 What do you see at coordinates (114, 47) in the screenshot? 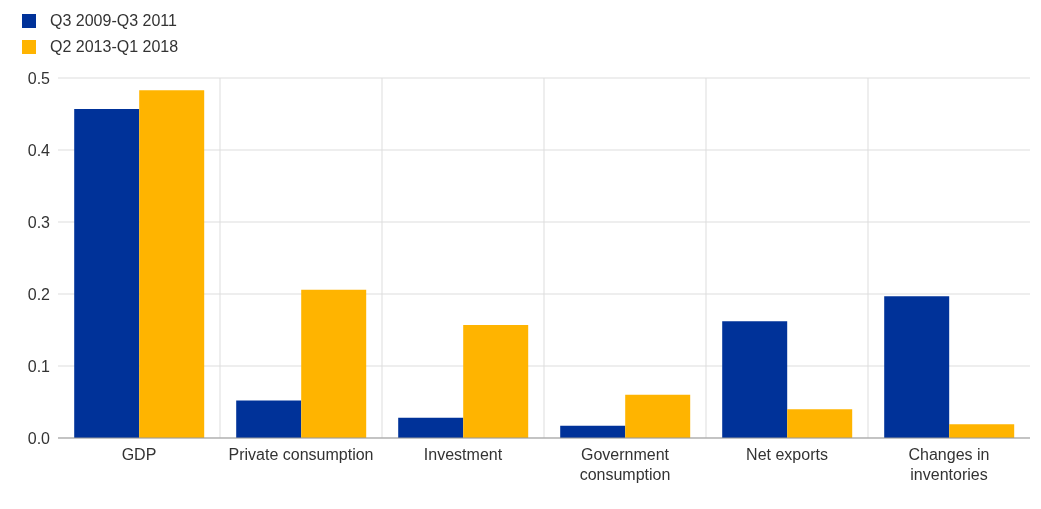
I see `legend-label: Q2 2013-Q1 2018` at bounding box center [114, 47].